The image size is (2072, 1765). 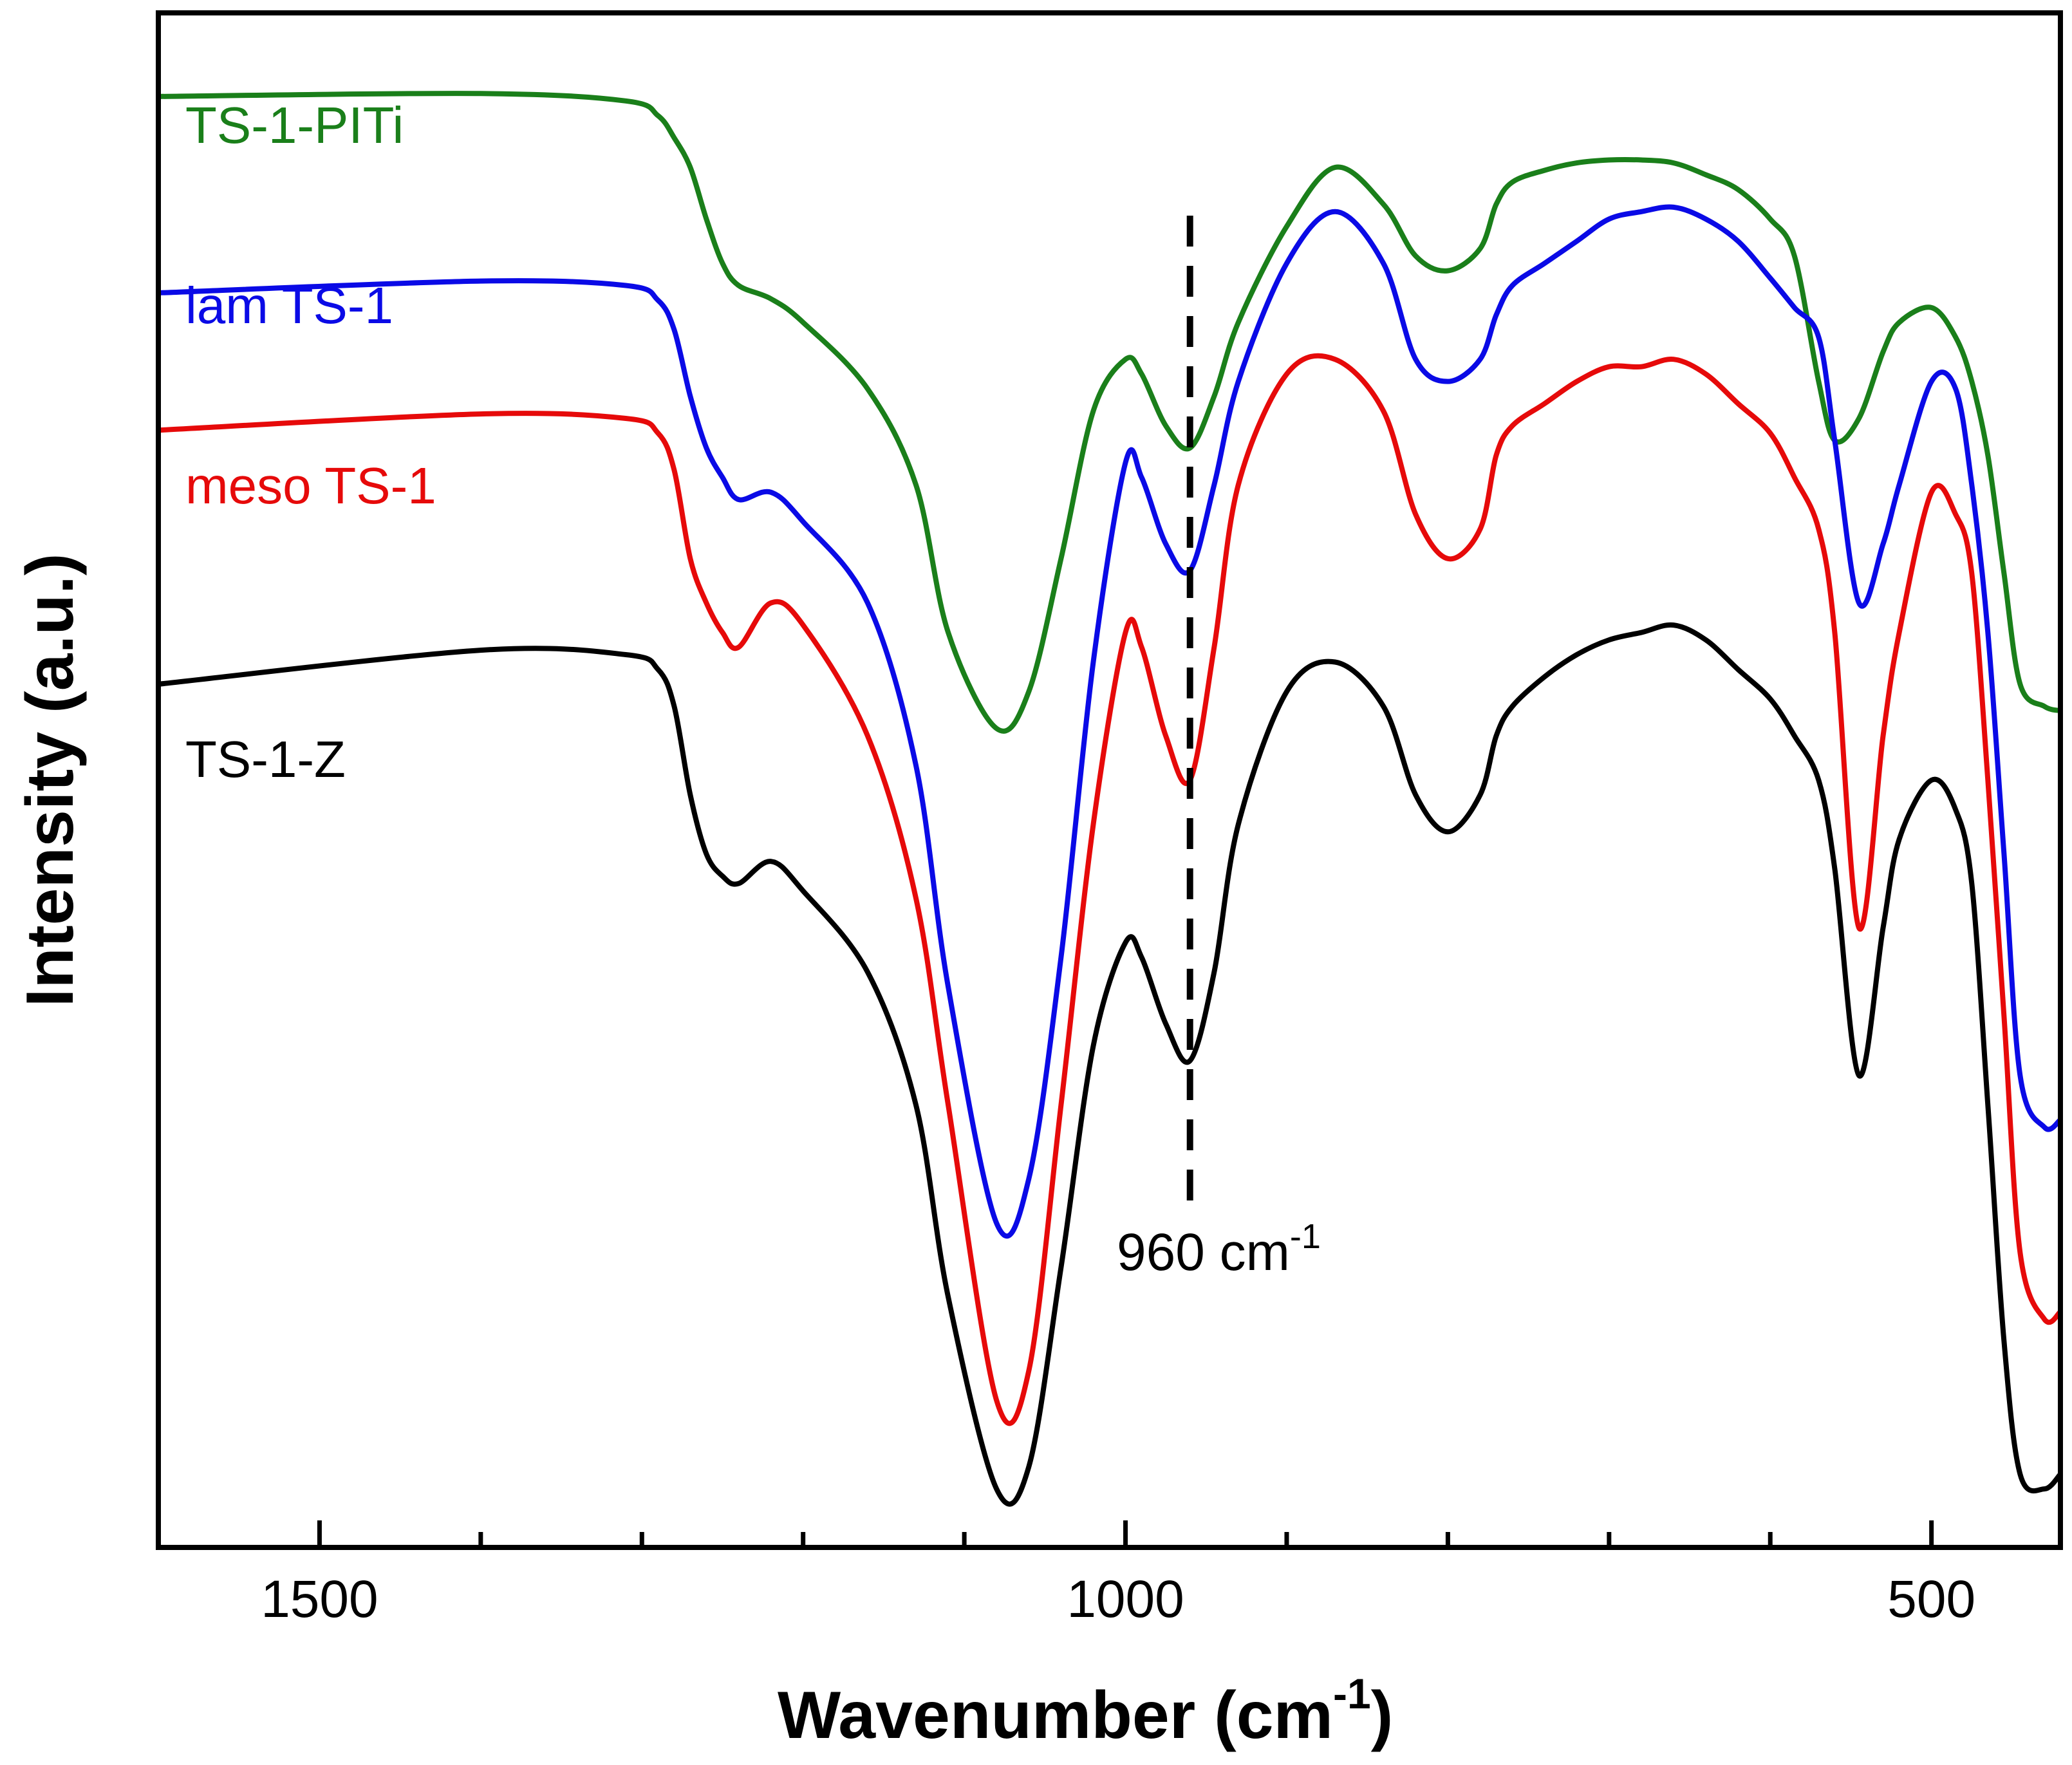 What do you see at coordinates (319, 1599) in the screenshot?
I see `x-tick-label: 1500` at bounding box center [319, 1599].